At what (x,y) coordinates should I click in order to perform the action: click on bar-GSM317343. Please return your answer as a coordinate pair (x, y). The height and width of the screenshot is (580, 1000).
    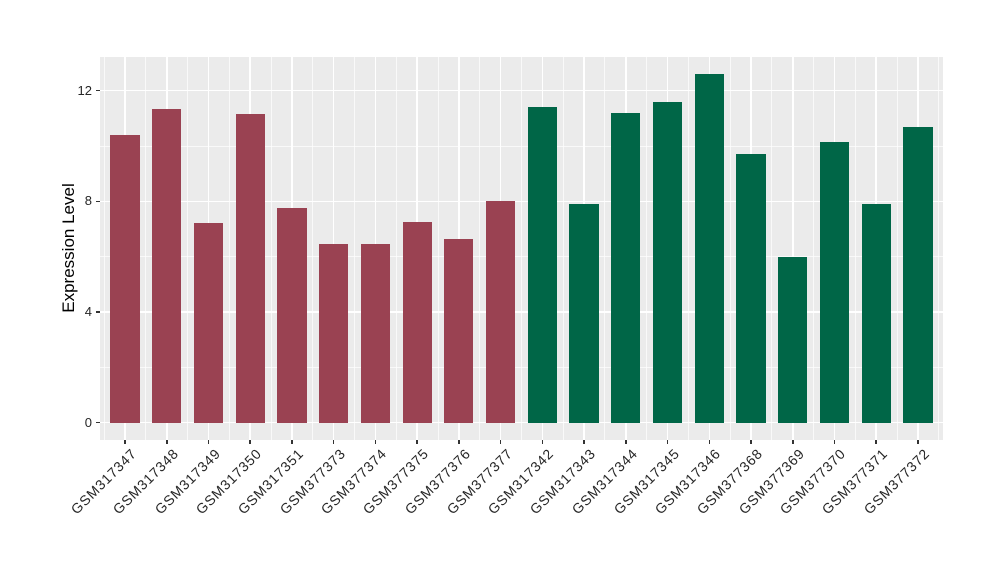
    Looking at the image, I should click on (584, 313).